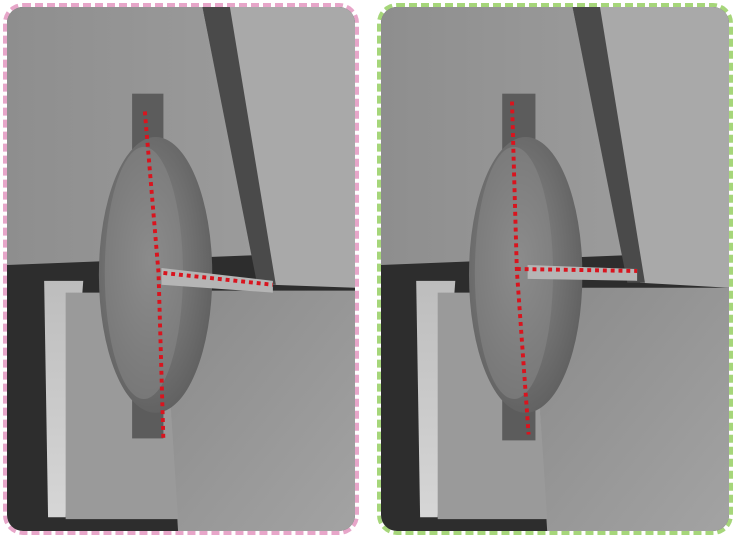  I want to click on trace-horizontal, so click(218, 278).